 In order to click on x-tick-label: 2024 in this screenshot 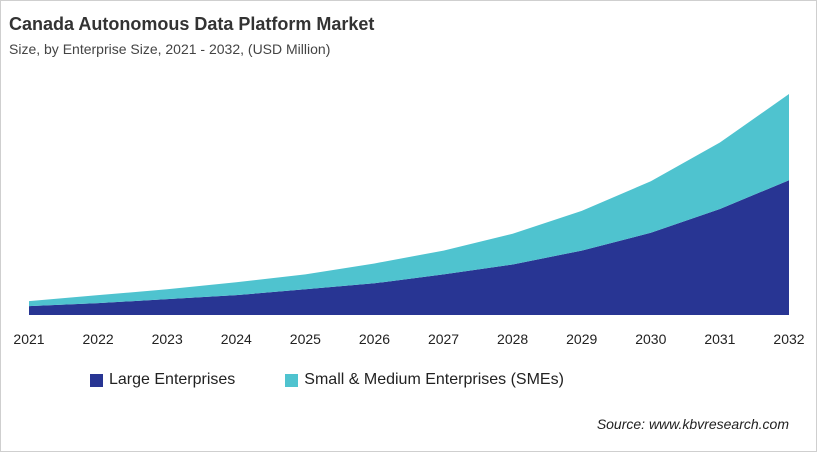, I will do `click(236, 339)`.